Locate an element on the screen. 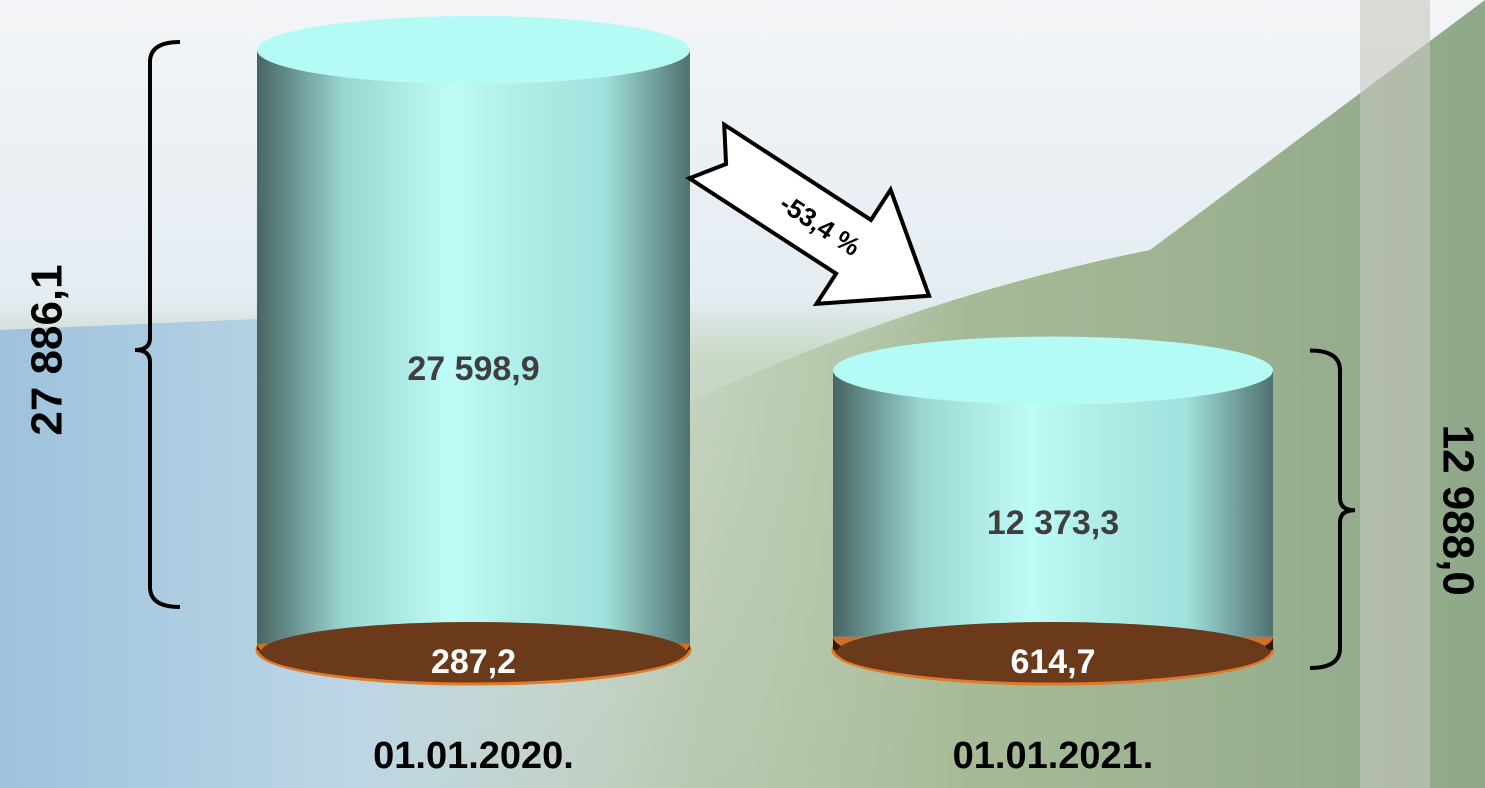  category-label: 01.01.2020. is located at coordinates (473, 756).